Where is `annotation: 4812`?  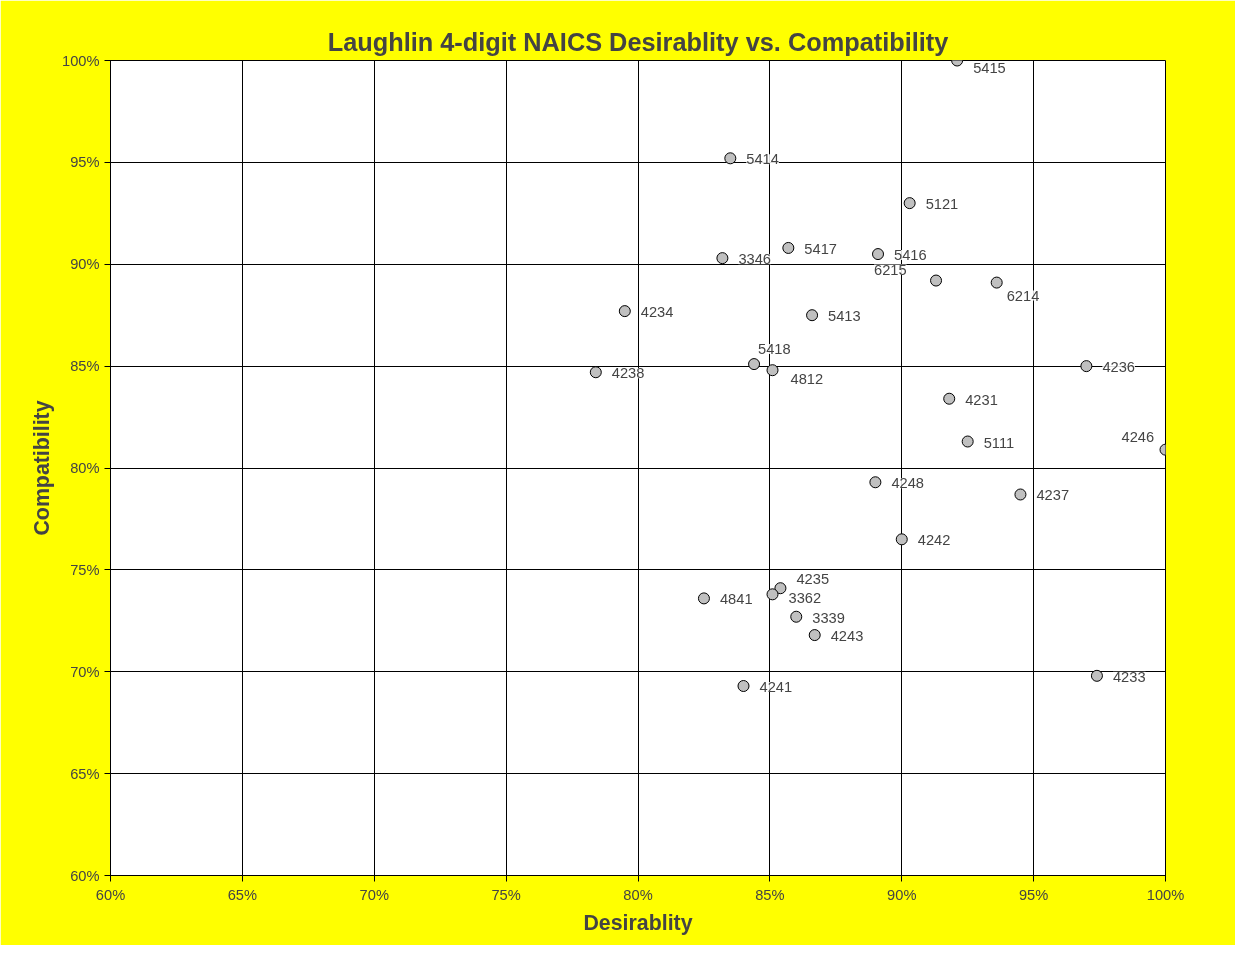
annotation: 4812 is located at coordinates (807, 379).